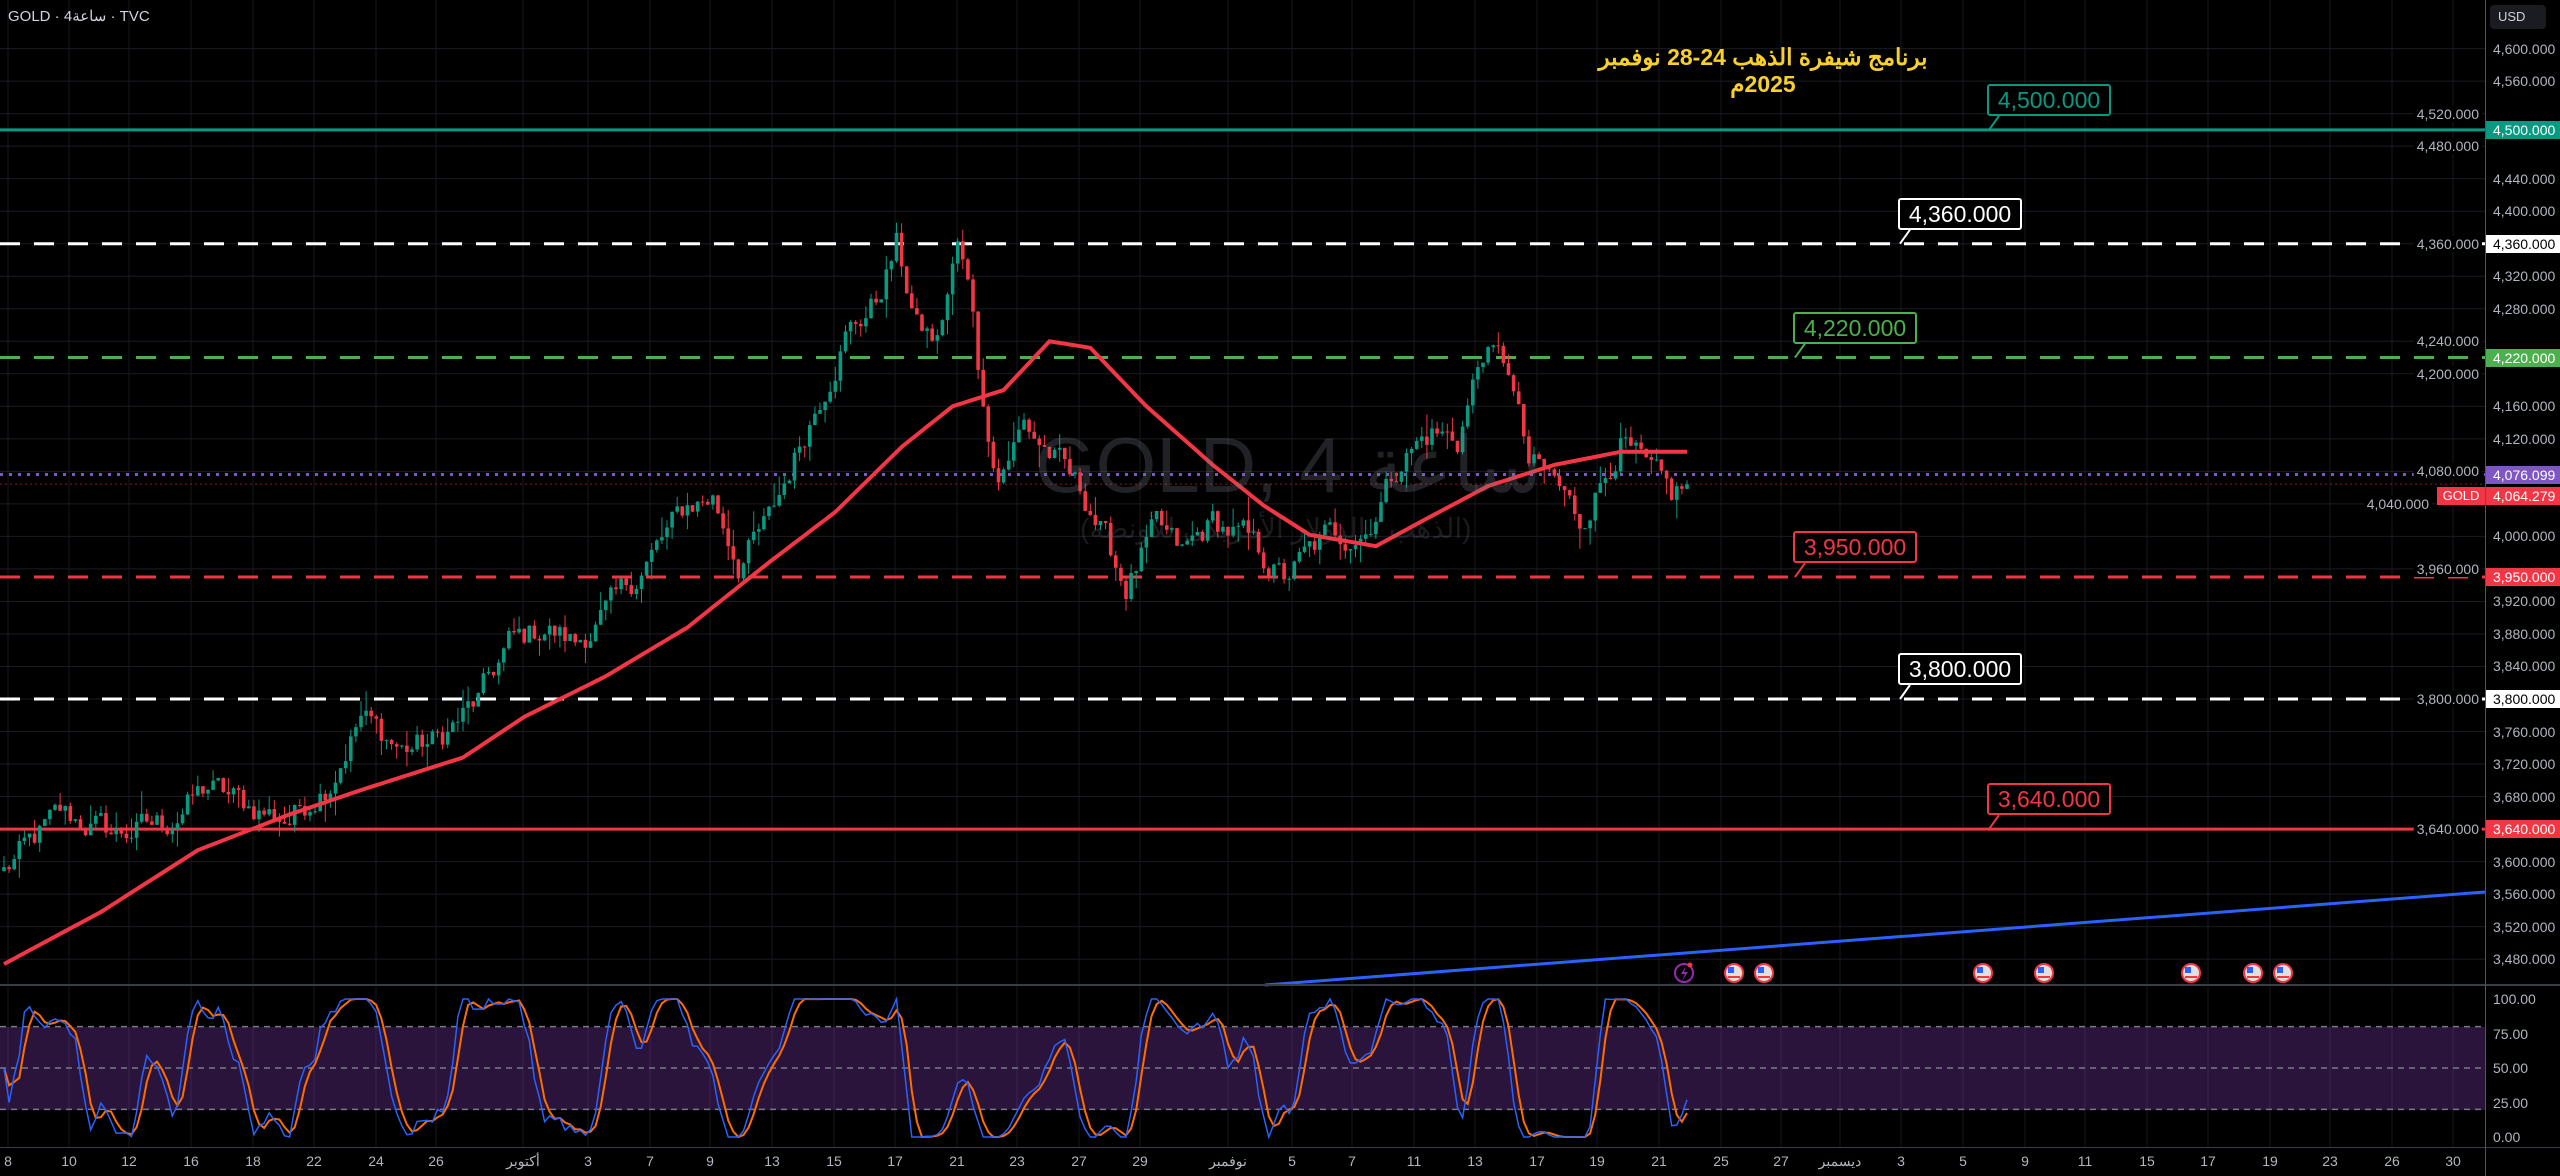 Image resolution: width=2560 pixels, height=1176 pixels. Describe the element at coordinates (2523, 496) in the screenshot. I see `last-price-tag: 4,064.279` at that location.